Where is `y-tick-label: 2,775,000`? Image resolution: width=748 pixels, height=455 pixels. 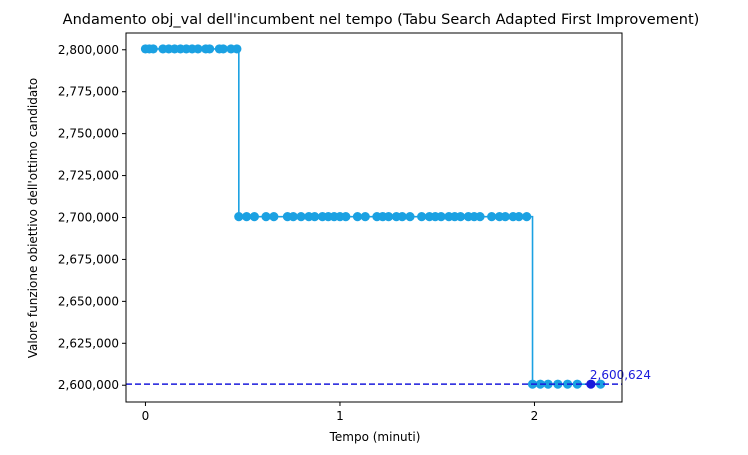
y-tick-label: 2,775,000 is located at coordinates (88, 92).